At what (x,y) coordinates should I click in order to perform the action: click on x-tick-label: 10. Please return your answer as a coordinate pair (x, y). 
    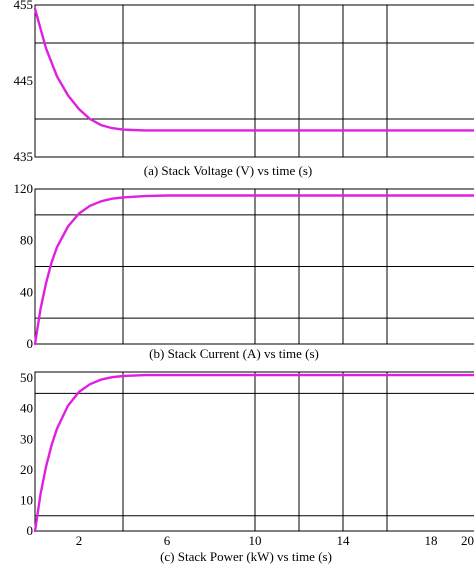
    Looking at the image, I should click on (255, 540).